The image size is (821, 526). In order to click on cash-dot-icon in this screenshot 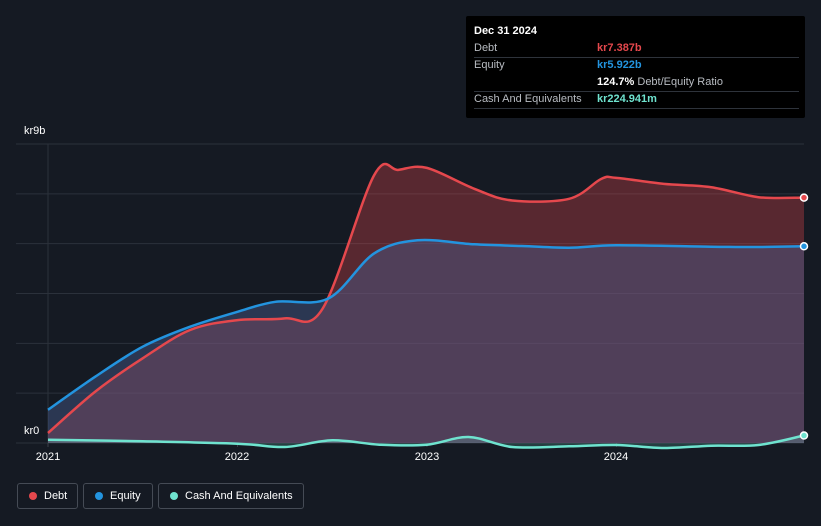, I will do `click(174, 496)`.